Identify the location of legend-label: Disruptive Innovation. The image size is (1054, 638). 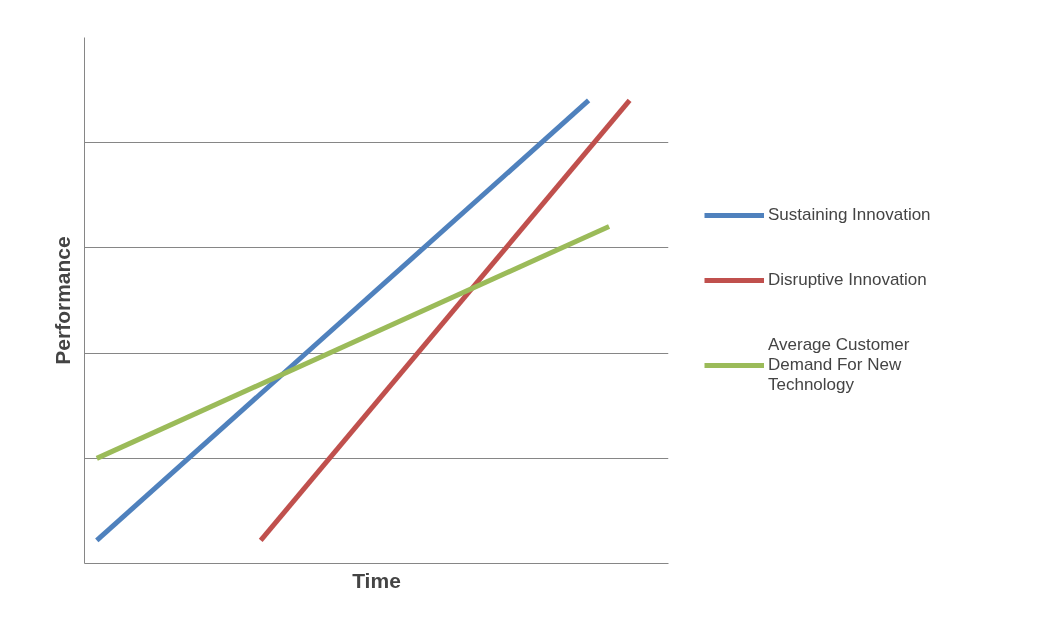
(847, 280).